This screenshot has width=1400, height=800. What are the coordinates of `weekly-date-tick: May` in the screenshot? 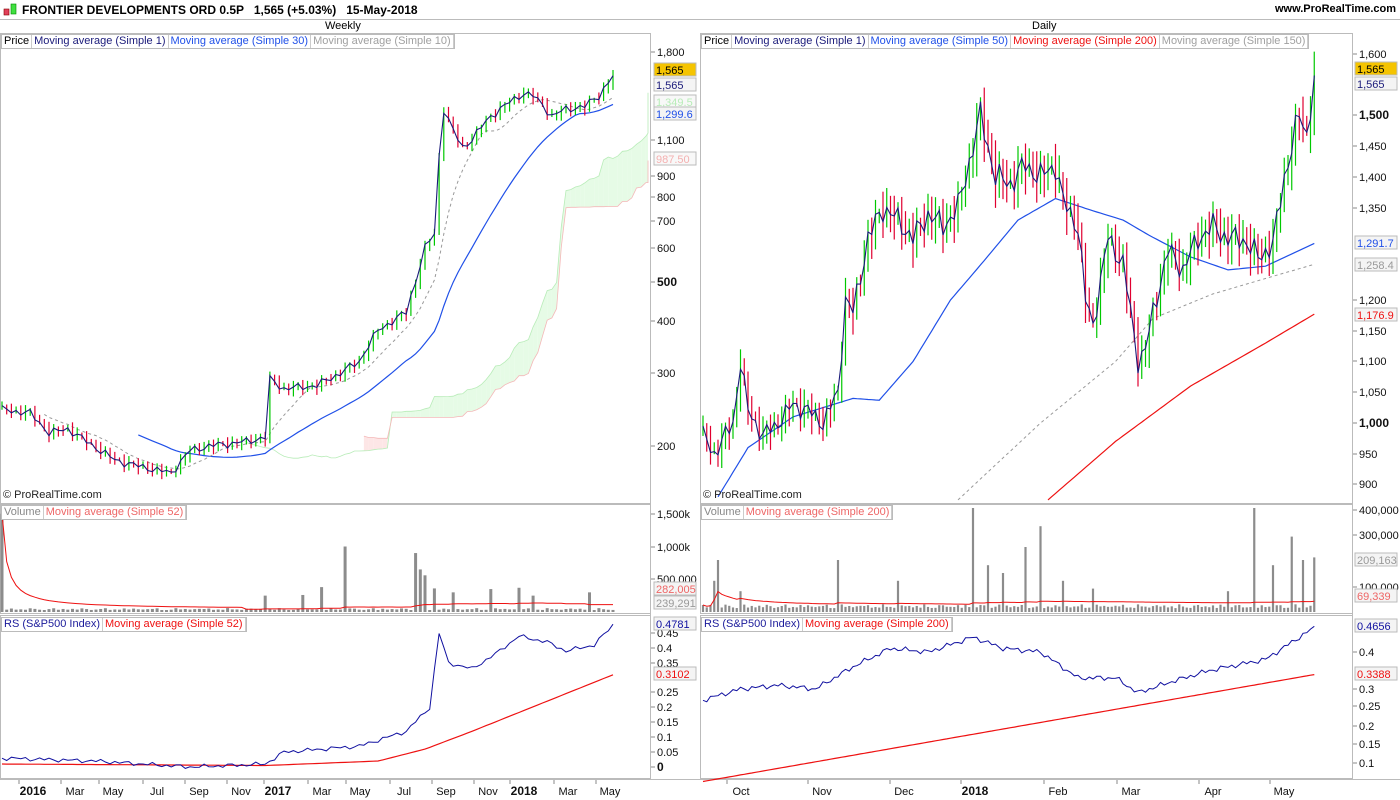 It's located at (360, 792).